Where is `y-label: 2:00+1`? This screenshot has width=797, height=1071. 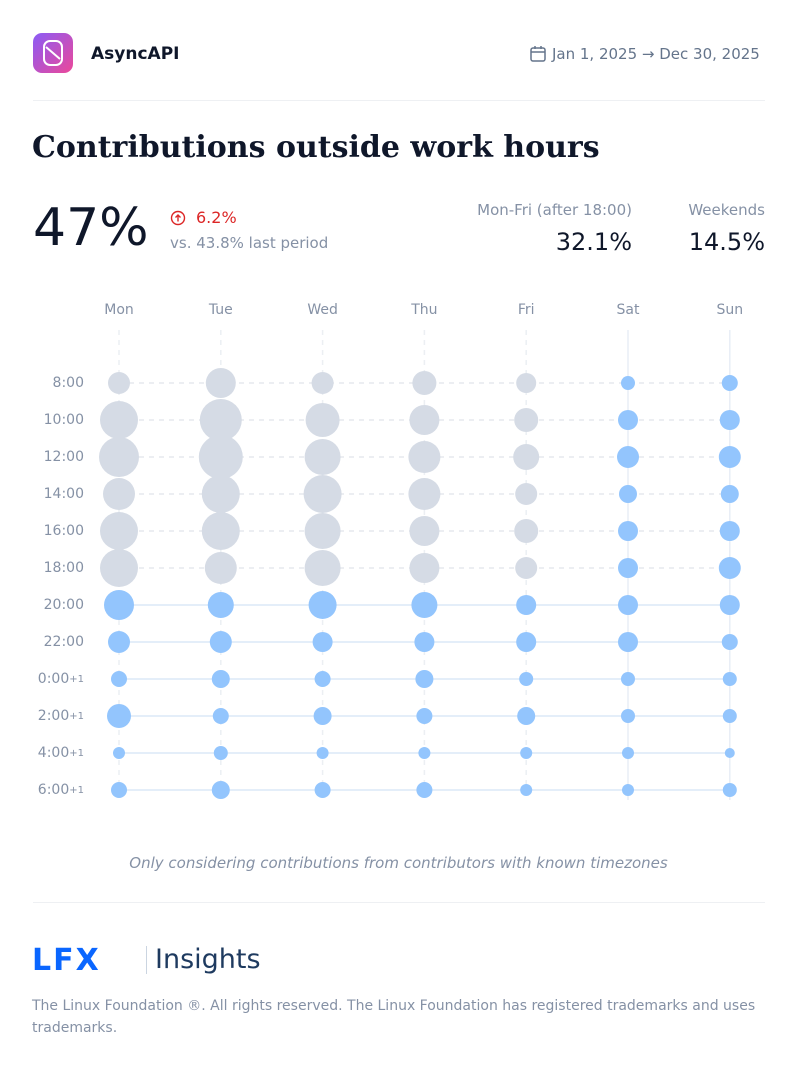
y-label: 2:00+1 is located at coordinates (61, 716).